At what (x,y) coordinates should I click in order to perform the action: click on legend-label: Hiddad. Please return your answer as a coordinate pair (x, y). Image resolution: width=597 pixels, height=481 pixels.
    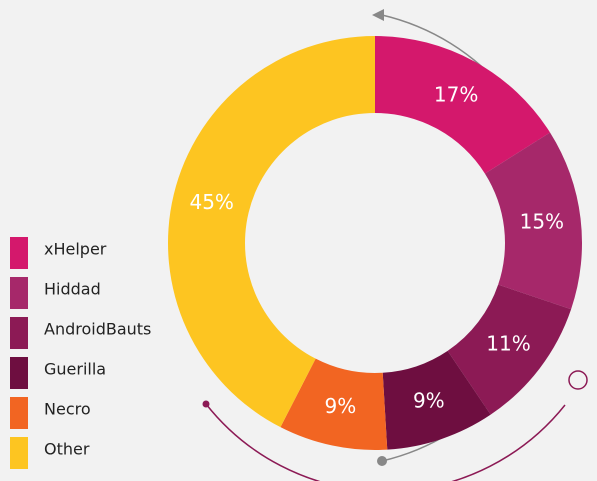
    Looking at the image, I should click on (72, 289).